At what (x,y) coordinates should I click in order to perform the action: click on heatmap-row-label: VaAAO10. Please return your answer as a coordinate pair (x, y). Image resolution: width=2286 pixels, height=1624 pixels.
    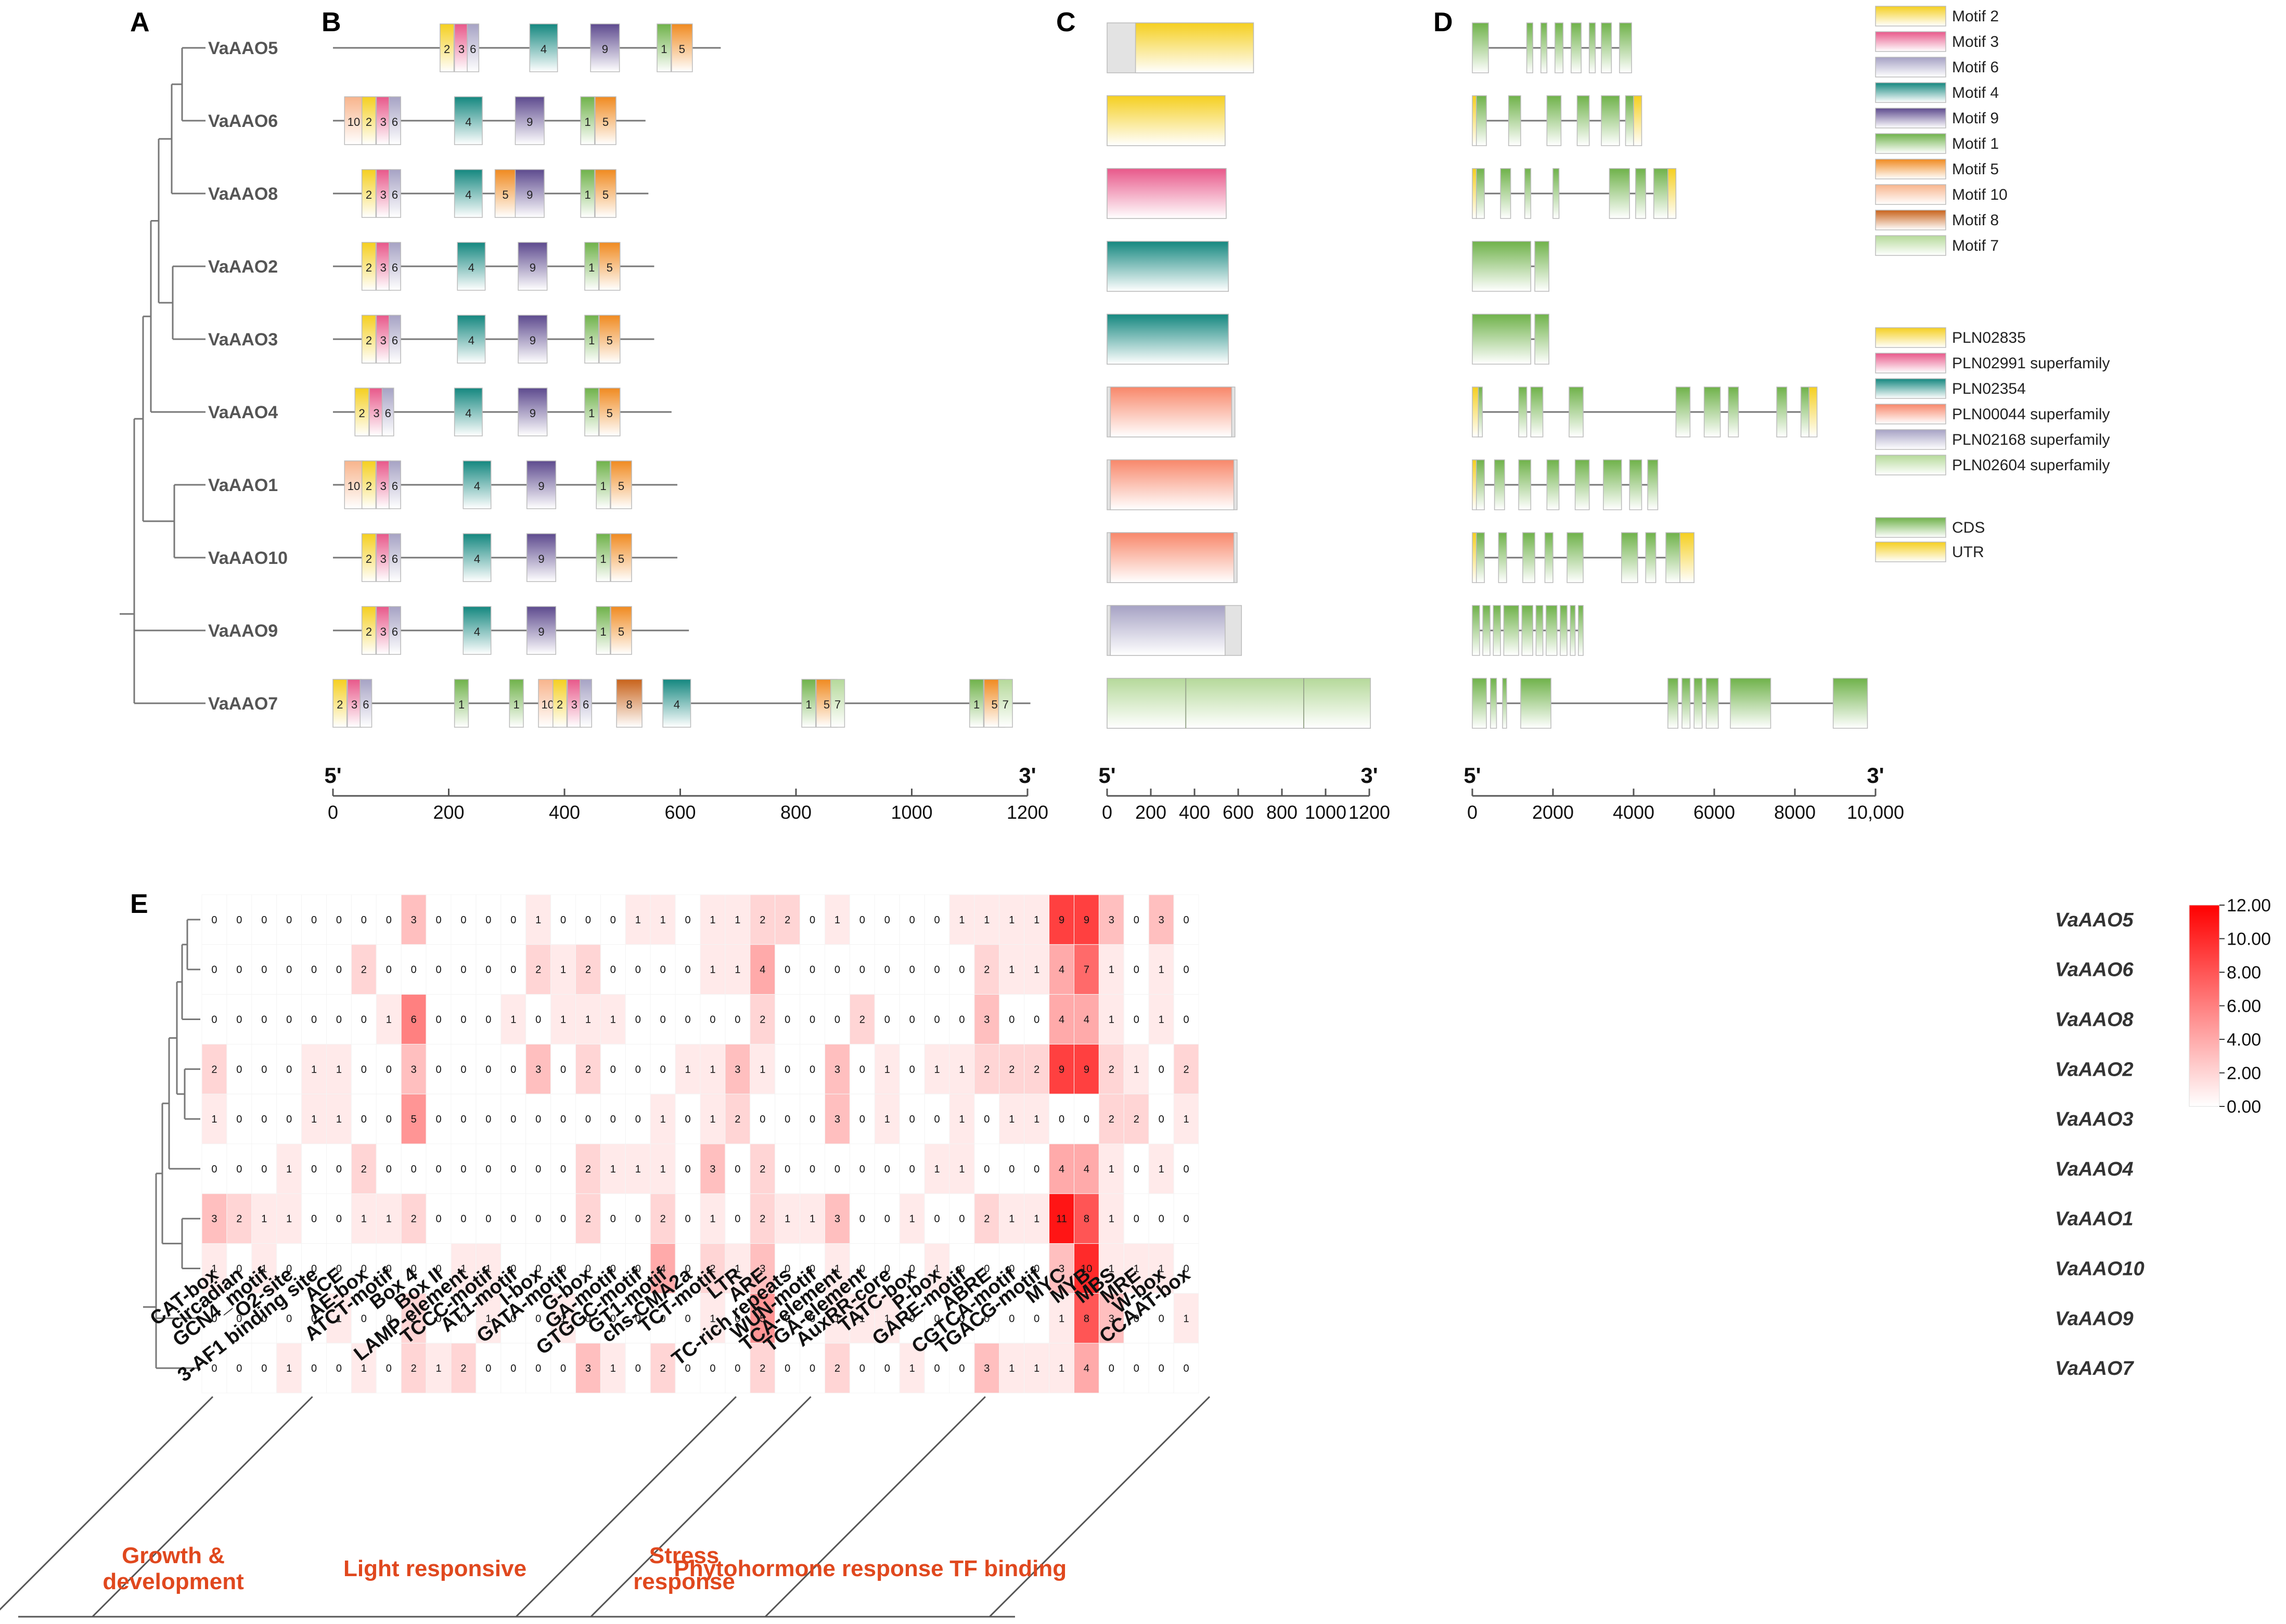
    Looking at the image, I should click on (2099, 1269).